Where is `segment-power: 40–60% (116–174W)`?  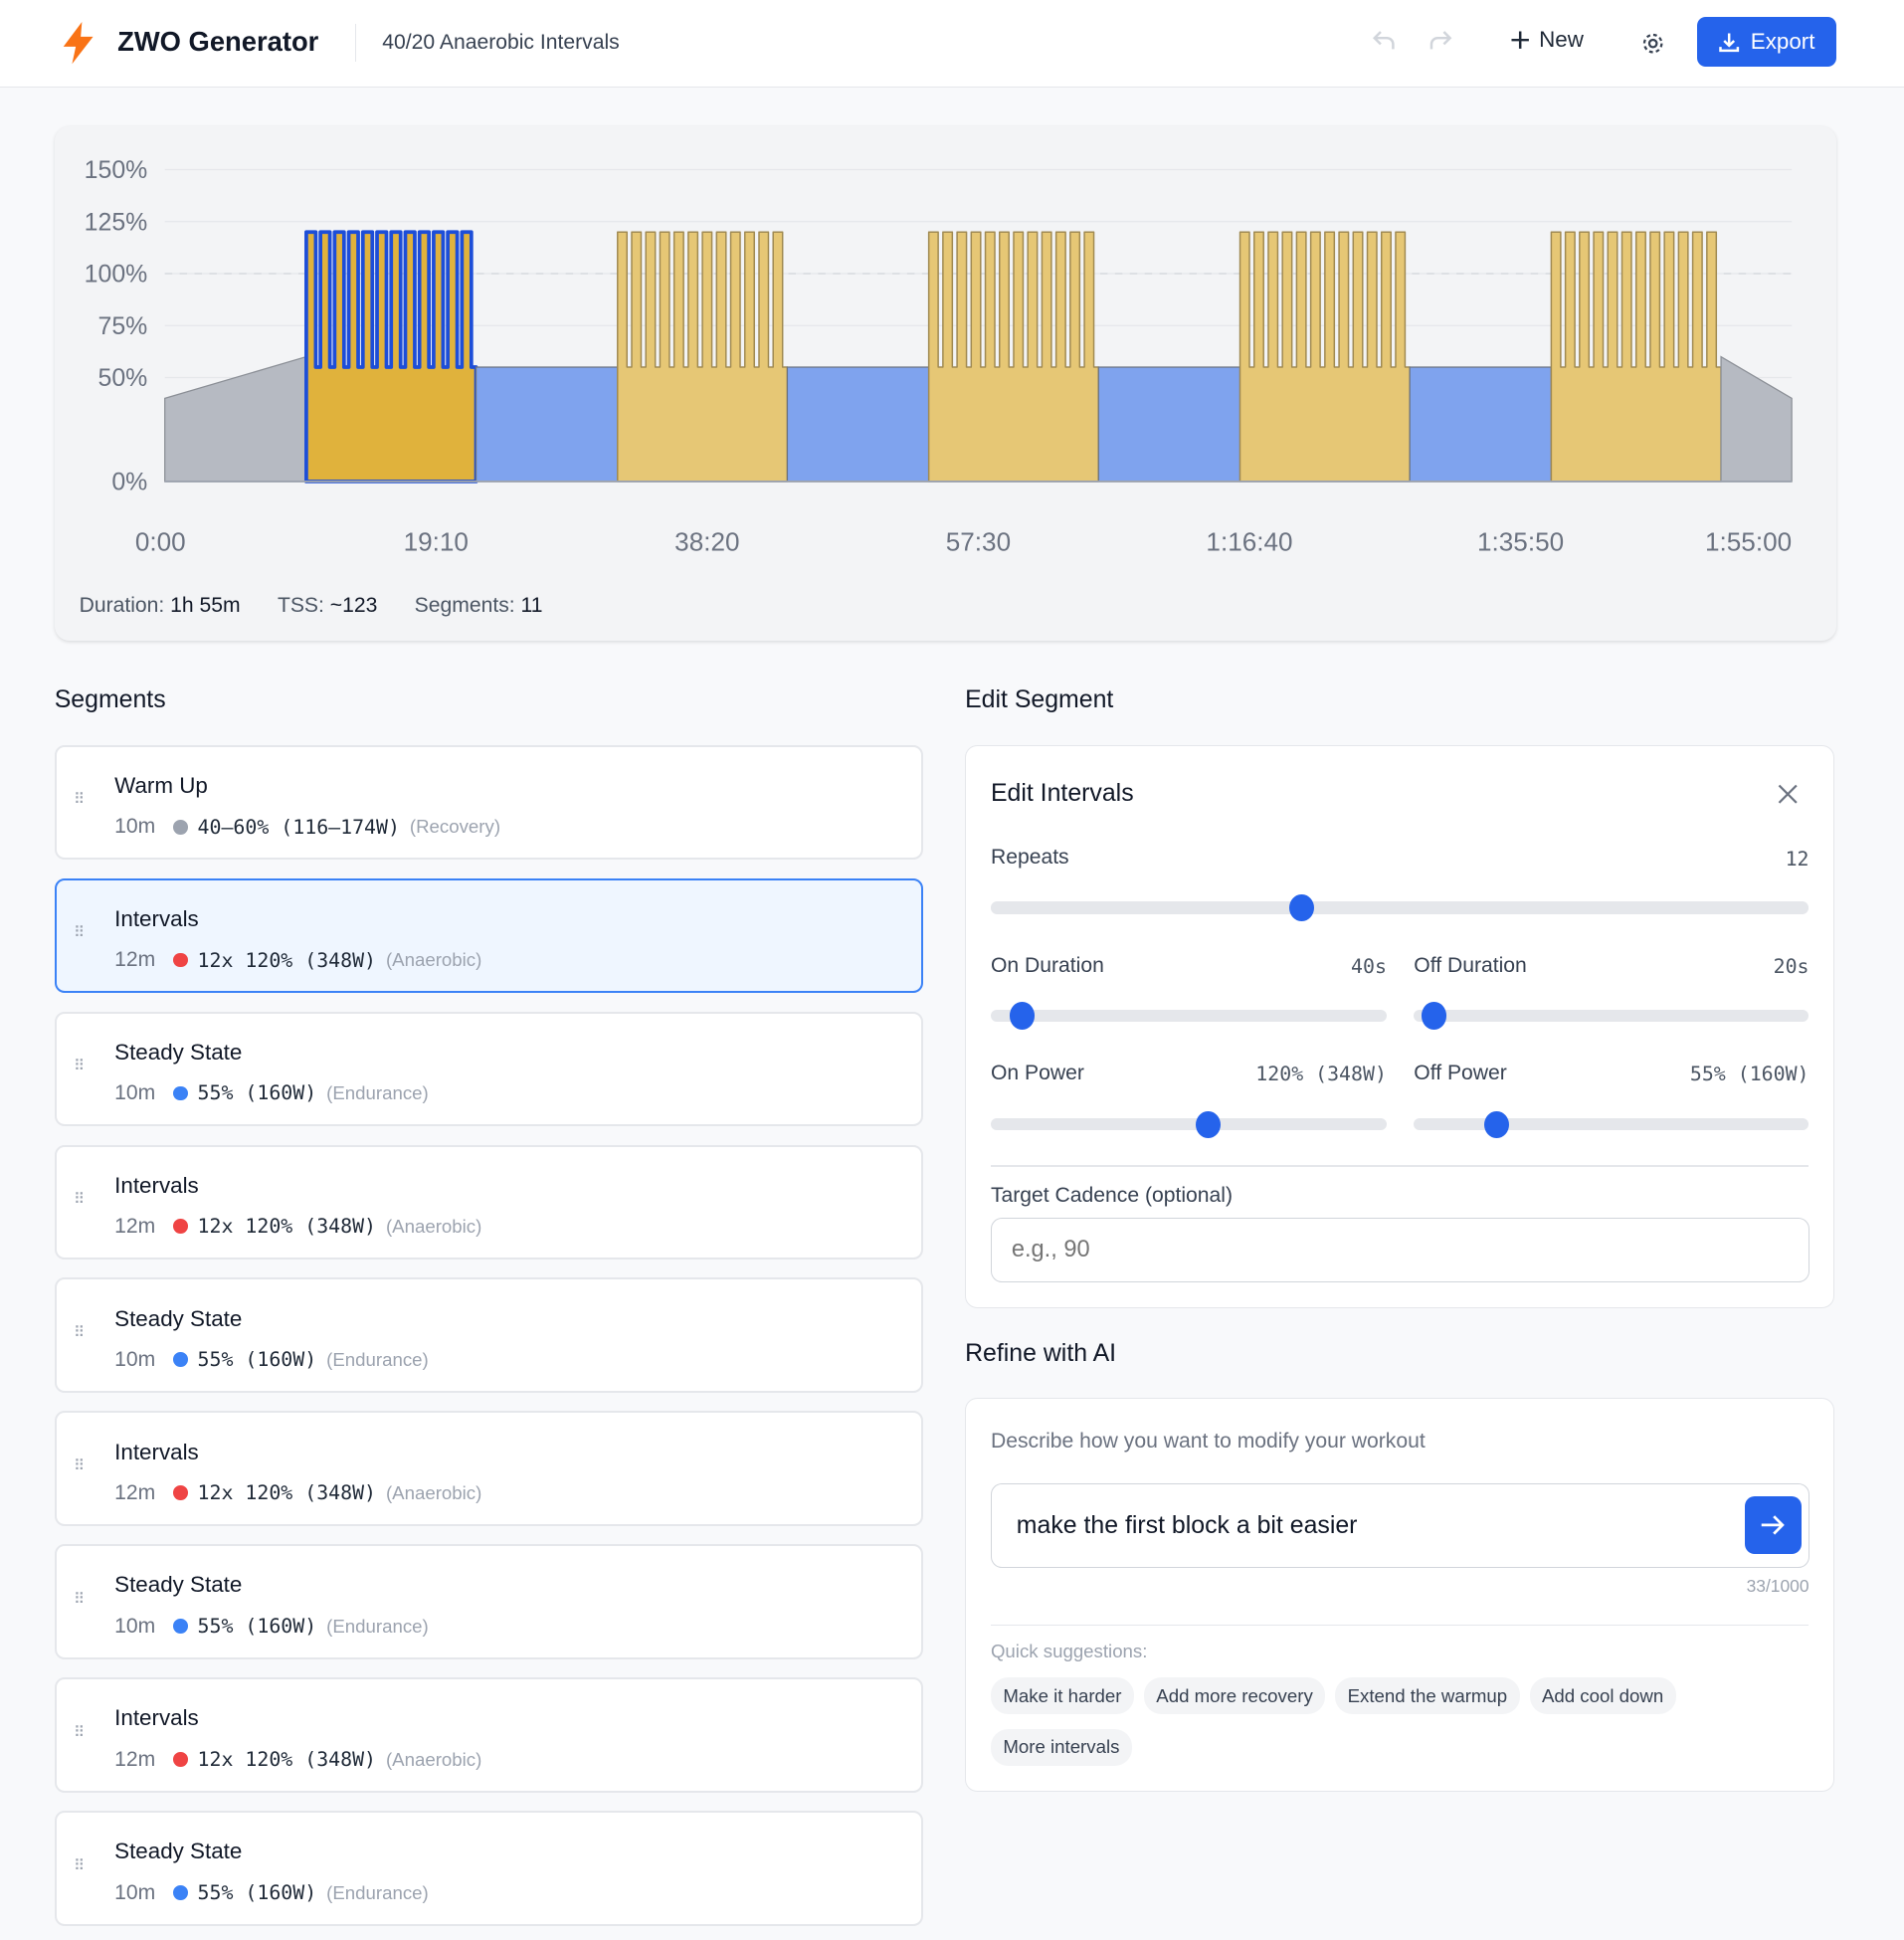
segment-power: 40–60% (116–174W) is located at coordinates (298, 827).